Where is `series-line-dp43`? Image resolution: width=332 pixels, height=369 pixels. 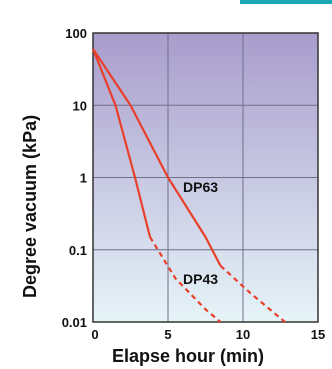
series-line-dp43 is located at coordinates (121, 143).